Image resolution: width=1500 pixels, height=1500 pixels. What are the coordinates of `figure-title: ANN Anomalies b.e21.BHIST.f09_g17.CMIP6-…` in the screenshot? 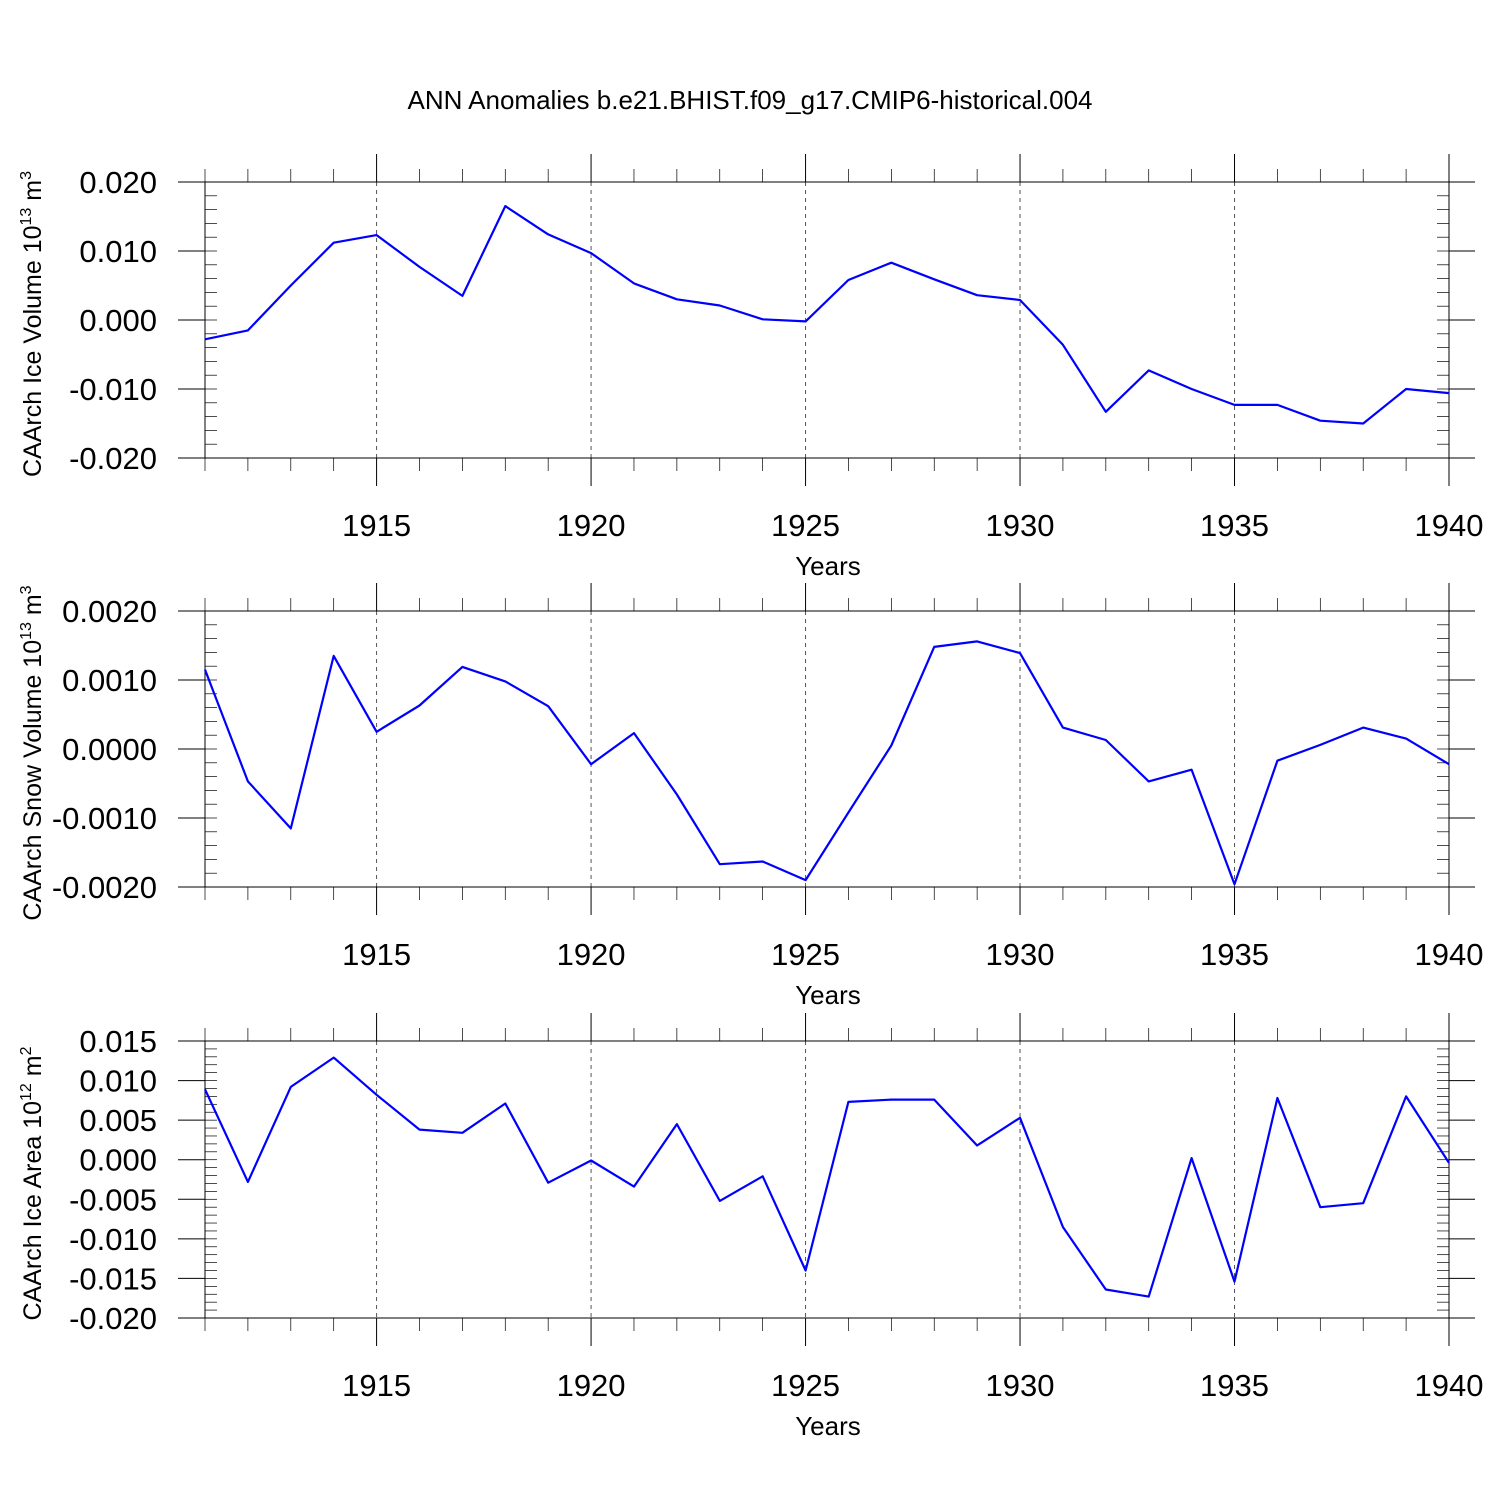 It's located at (749, 100).